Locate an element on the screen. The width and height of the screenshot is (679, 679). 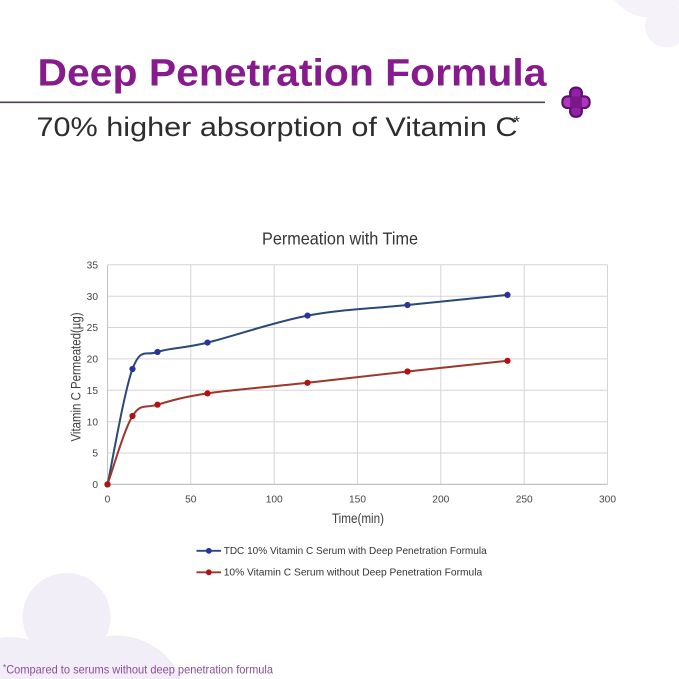
svg-text: Time(min) is located at coordinates (358, 518).